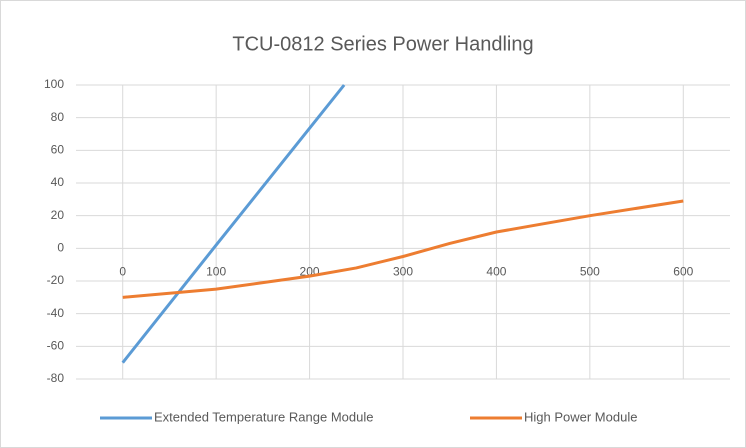  I want to click on y-tick-label: 60, so click(58, 150).